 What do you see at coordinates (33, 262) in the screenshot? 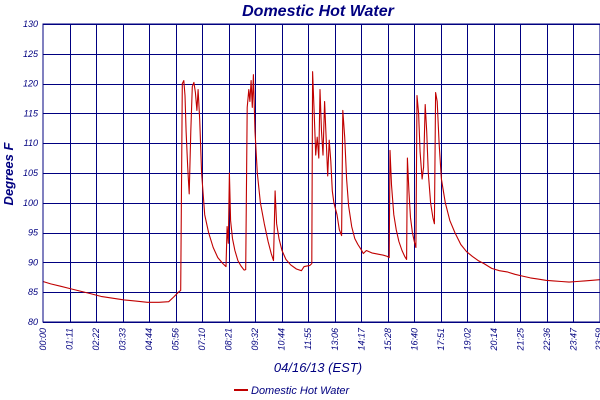
I see `y-tick-label: 90` at bounding box center [33, 262].